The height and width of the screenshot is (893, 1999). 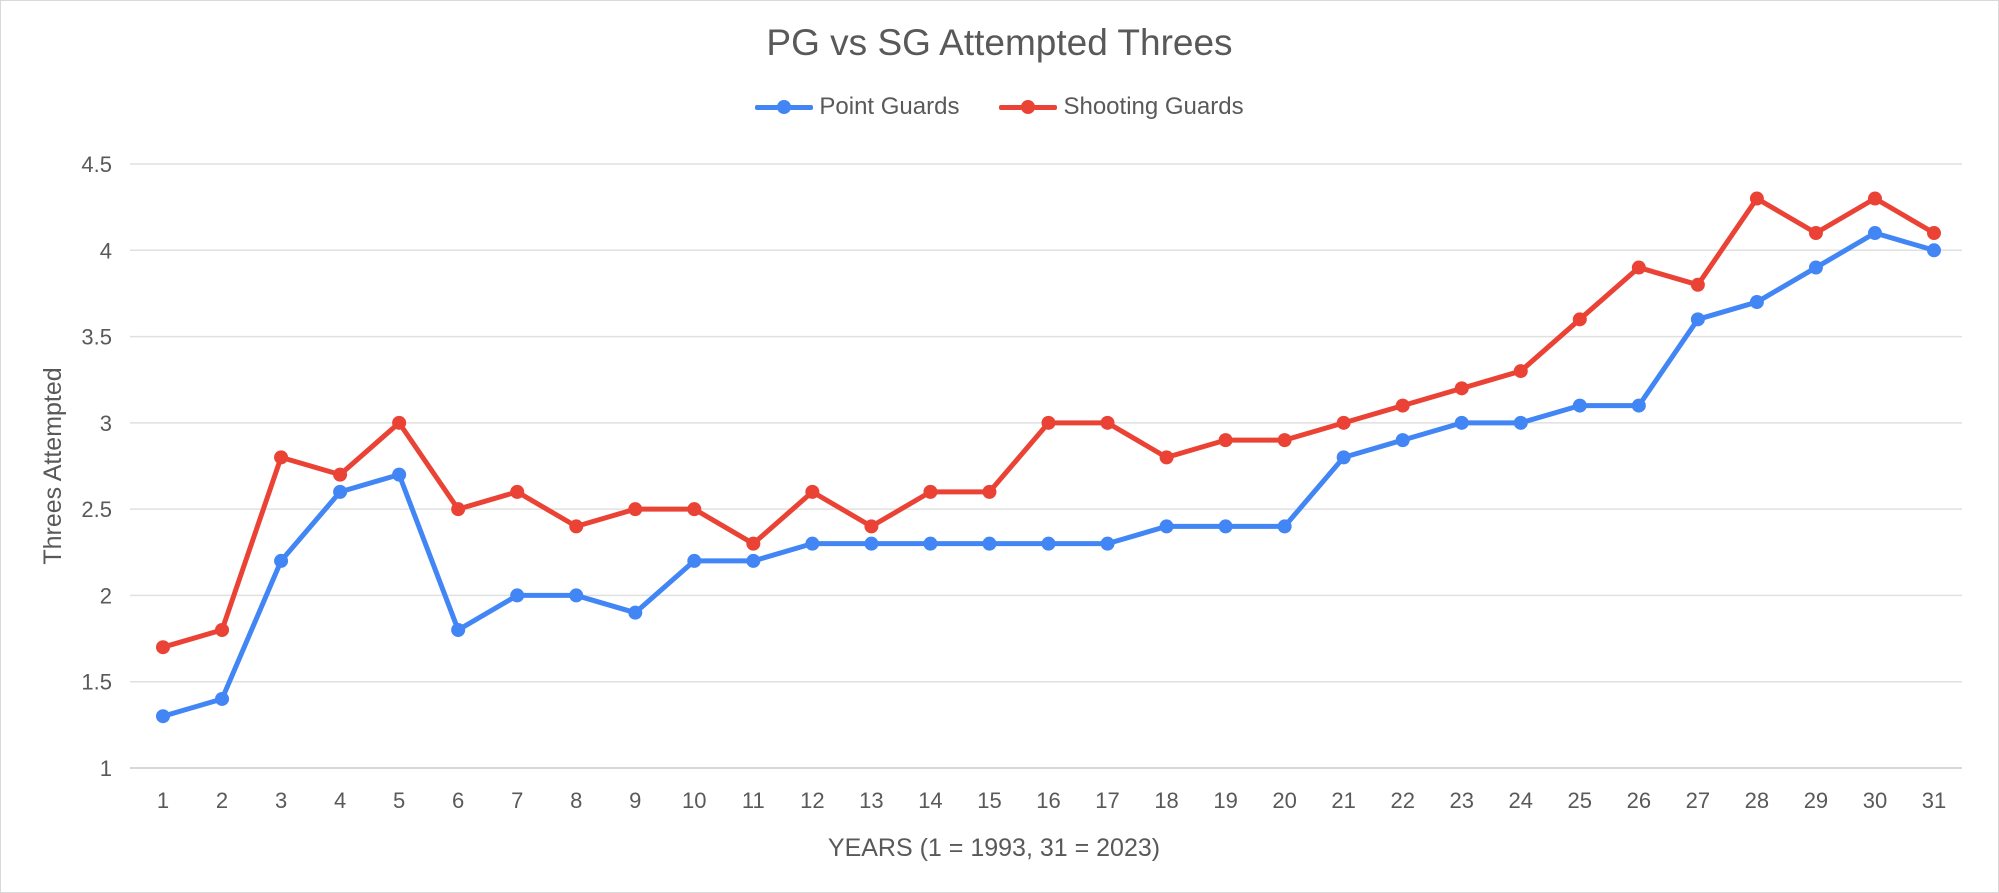 I want to click on legend-label-shooting-guards: Shooting Guards, so click(x=1153, y=106).